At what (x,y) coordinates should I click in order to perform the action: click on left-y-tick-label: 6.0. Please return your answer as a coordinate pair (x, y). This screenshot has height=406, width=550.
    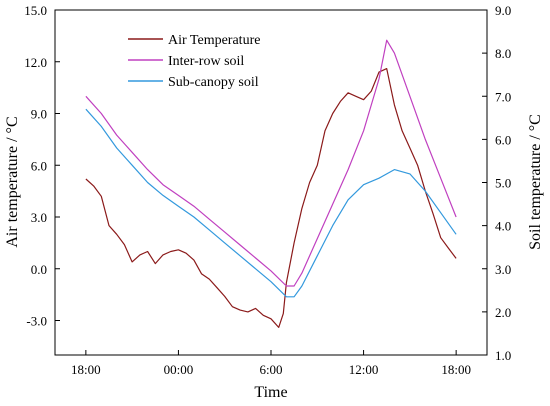
    Looking at the image, I should click on (39, 165).